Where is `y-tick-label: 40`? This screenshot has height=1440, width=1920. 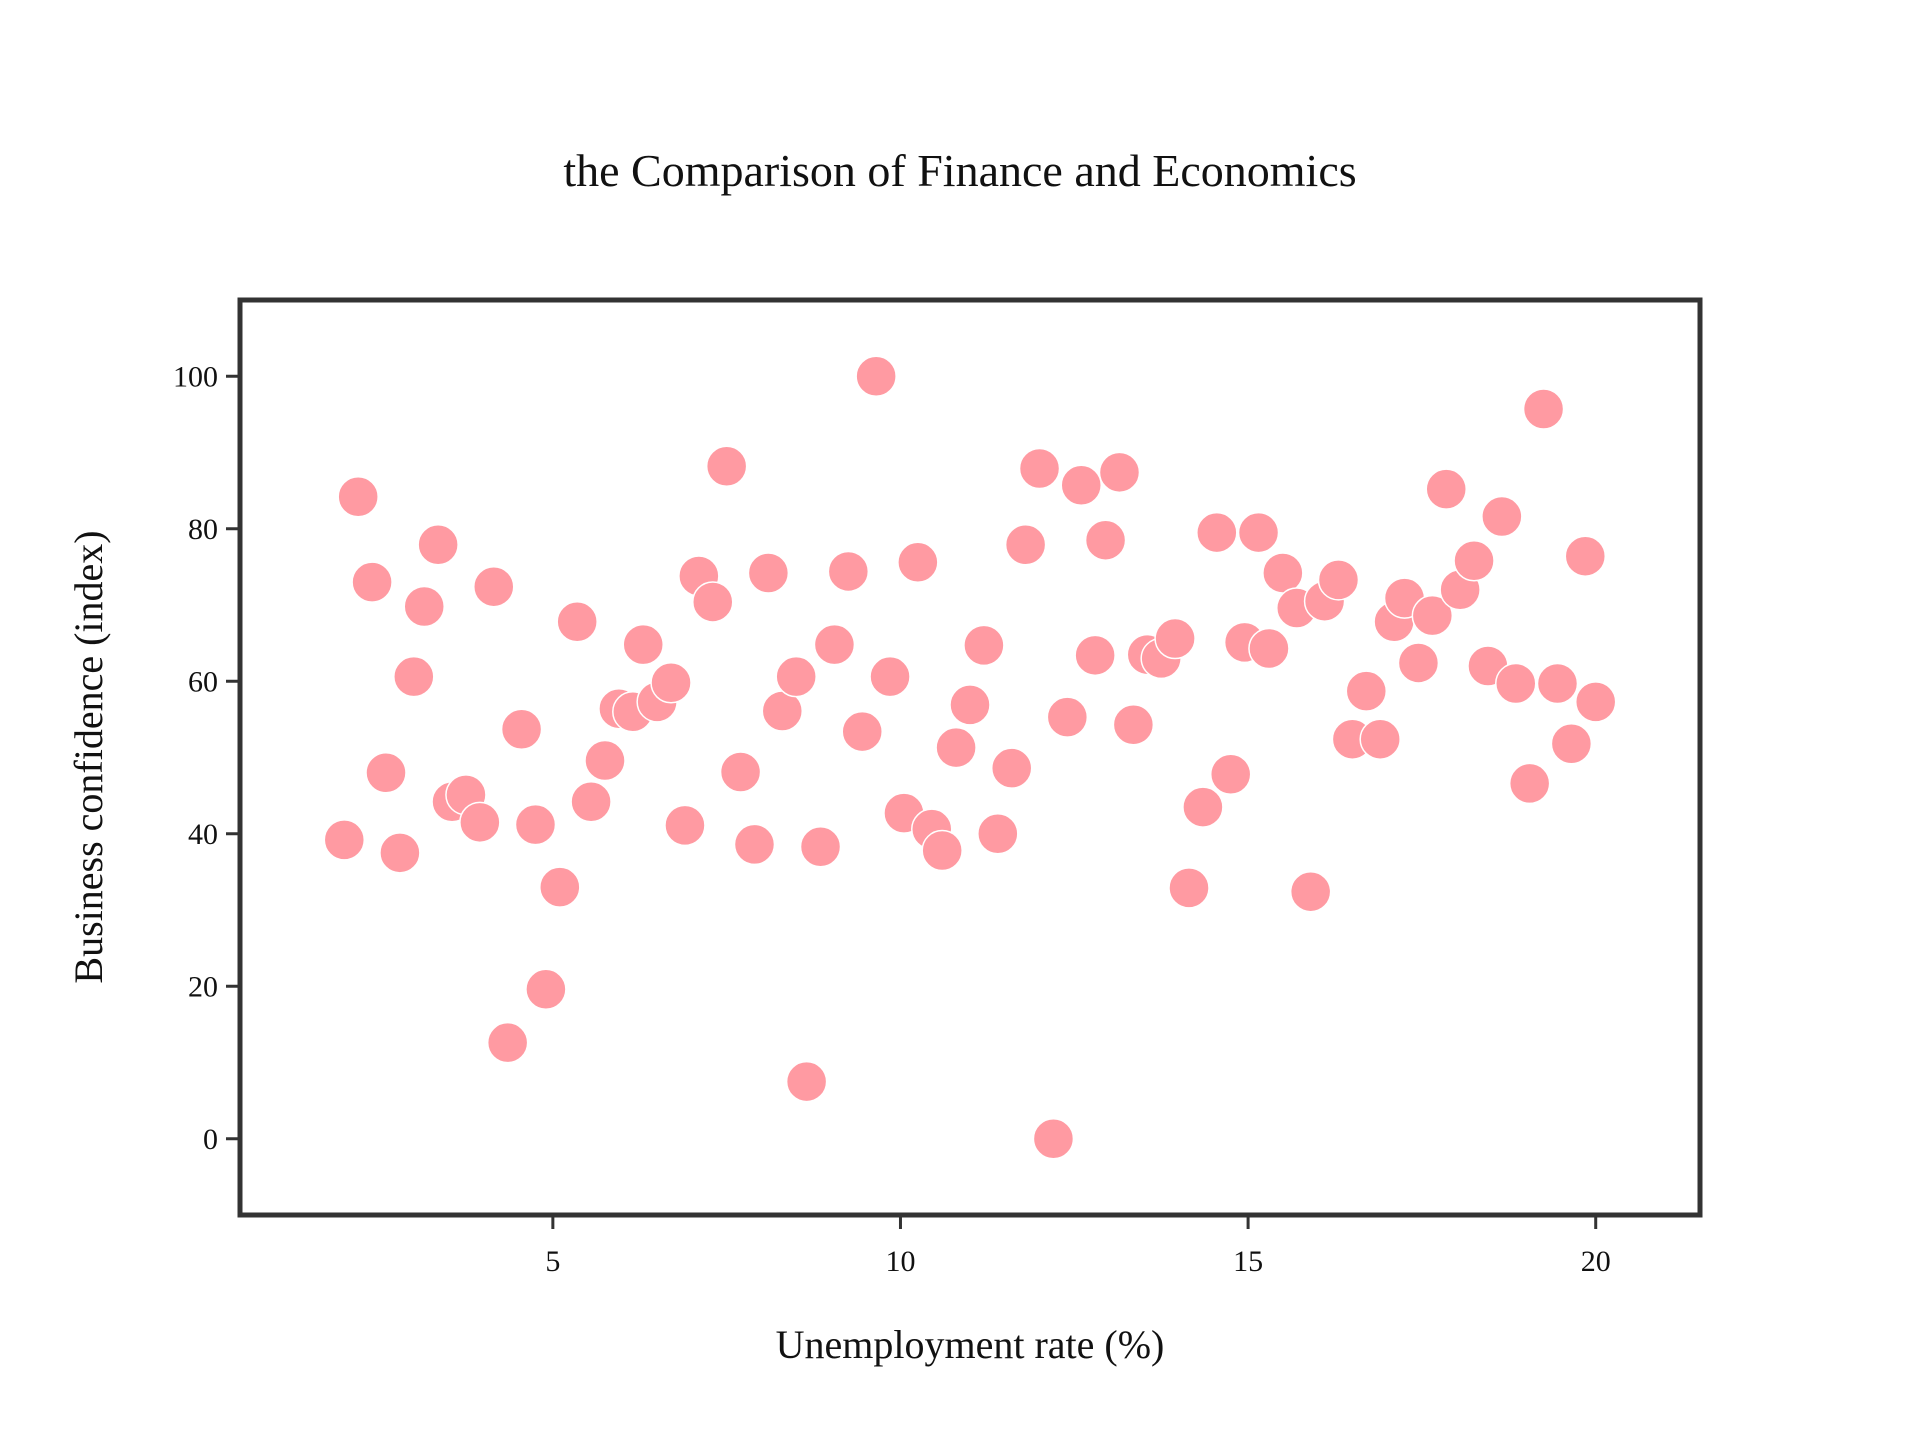 y-tick-label: 40 is located at coordinates (203, 834).